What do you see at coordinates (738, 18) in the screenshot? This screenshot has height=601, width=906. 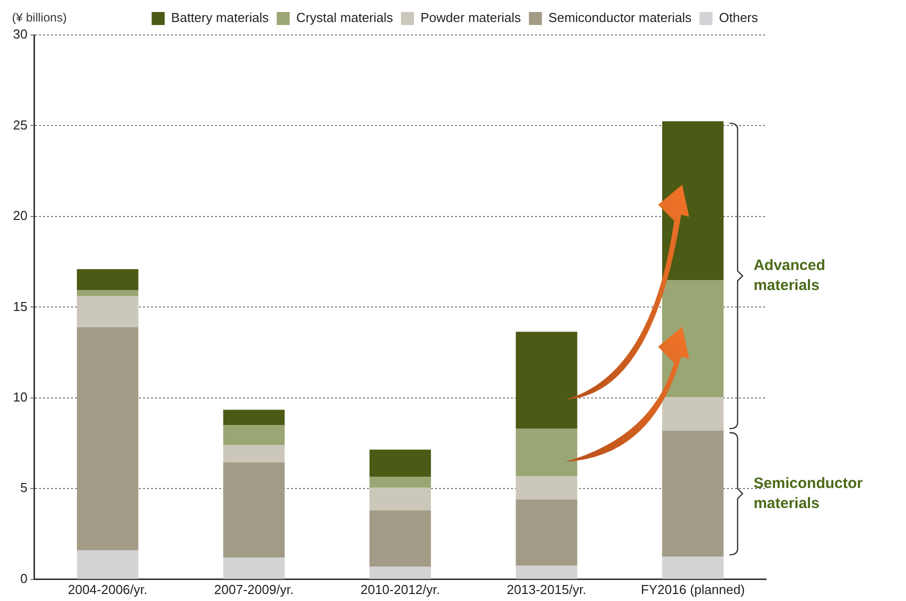 I see `legend-label: Others` at bounding box center [738, 18].